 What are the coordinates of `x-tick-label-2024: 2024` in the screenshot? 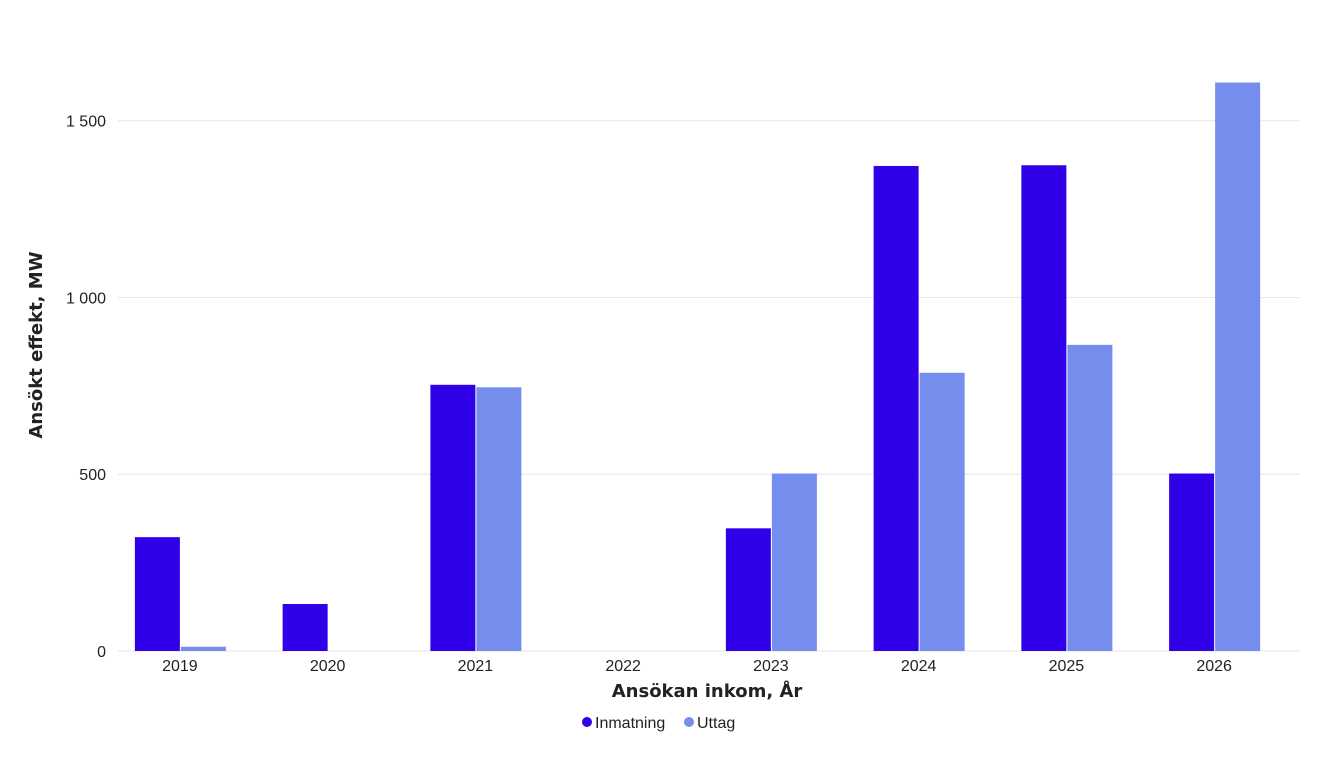 It's located at (919, 666).